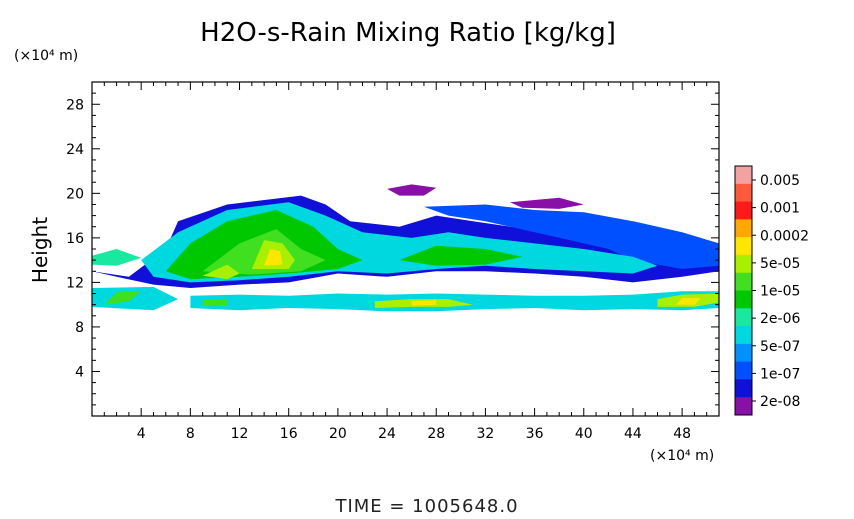  What do you see at coordinates (780, 347) in the screenshot?
I see `colorbar-label: 5e-07` at bounding box center [780, 347].